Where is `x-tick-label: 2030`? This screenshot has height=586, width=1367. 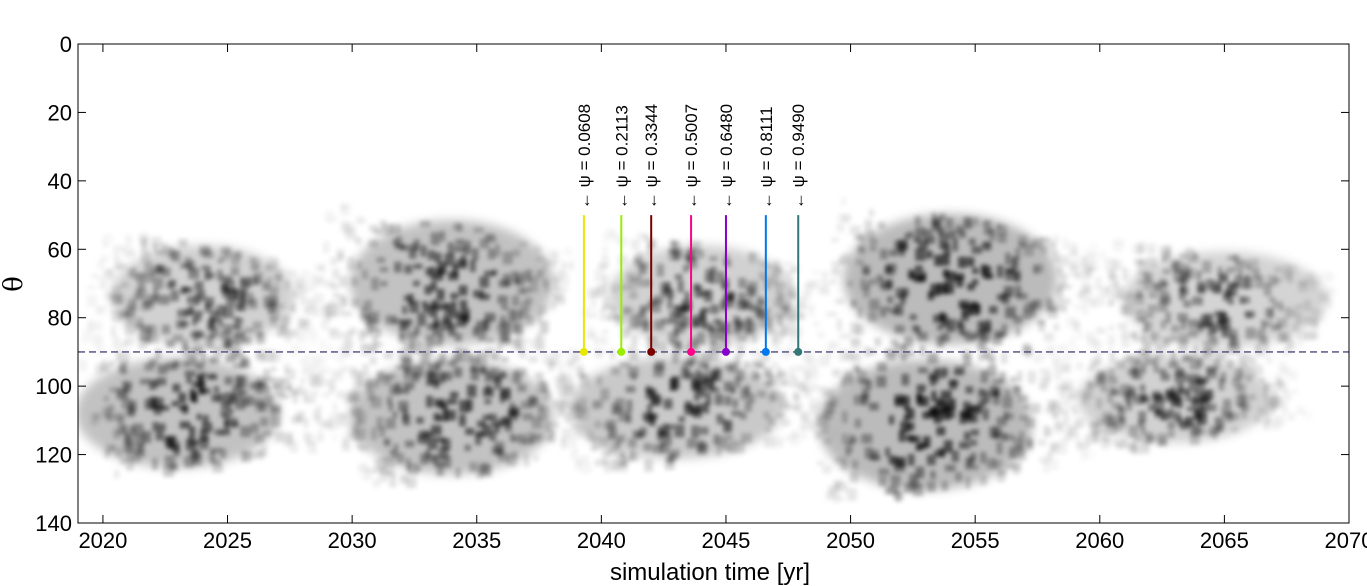 x-tick-label: 2030 is located at coordinates (352, 540).